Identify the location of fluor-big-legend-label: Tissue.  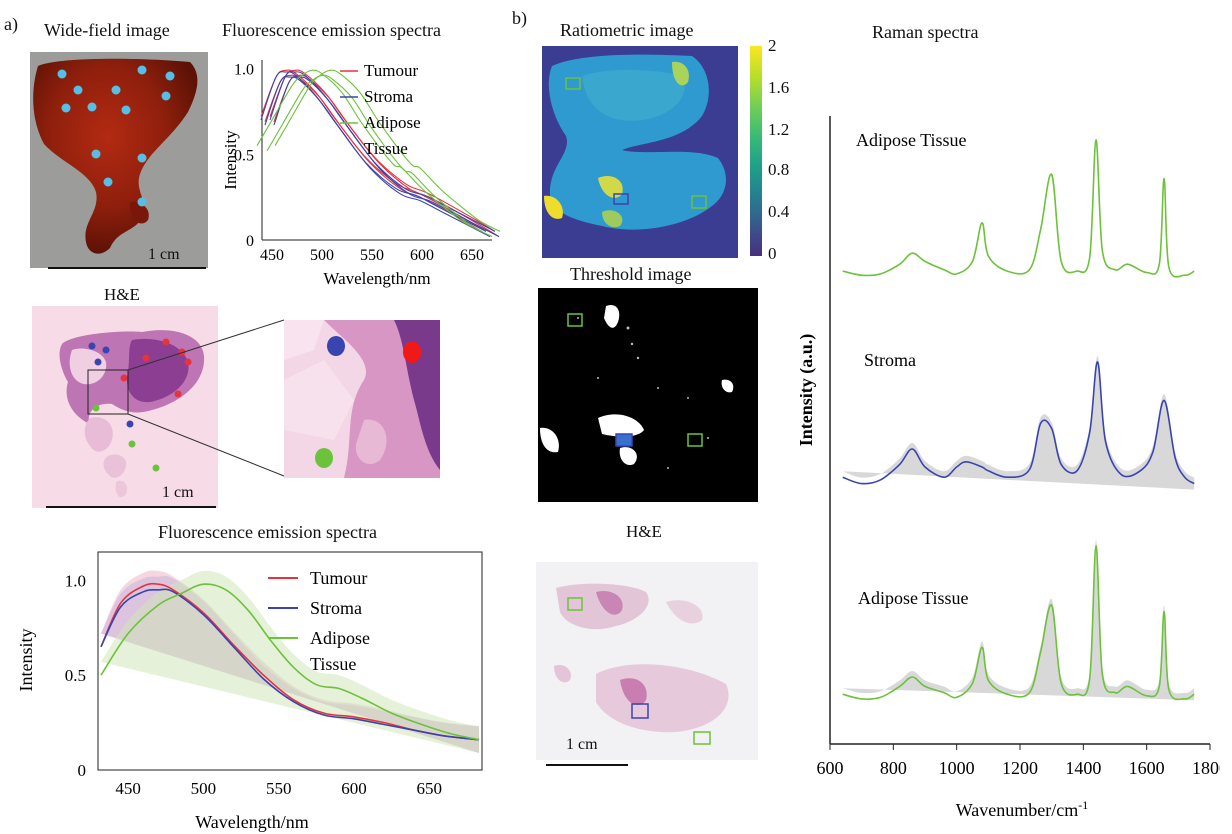
(333, 664).